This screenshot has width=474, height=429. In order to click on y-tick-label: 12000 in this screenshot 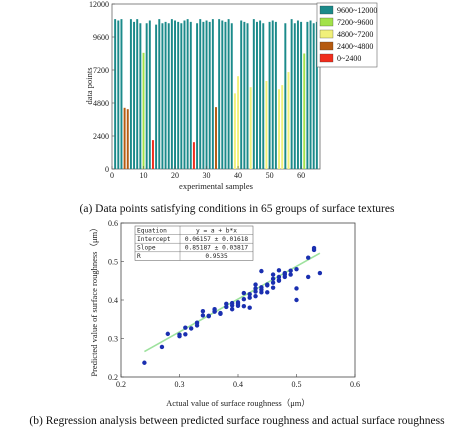, I will do `click(99, 4)`.